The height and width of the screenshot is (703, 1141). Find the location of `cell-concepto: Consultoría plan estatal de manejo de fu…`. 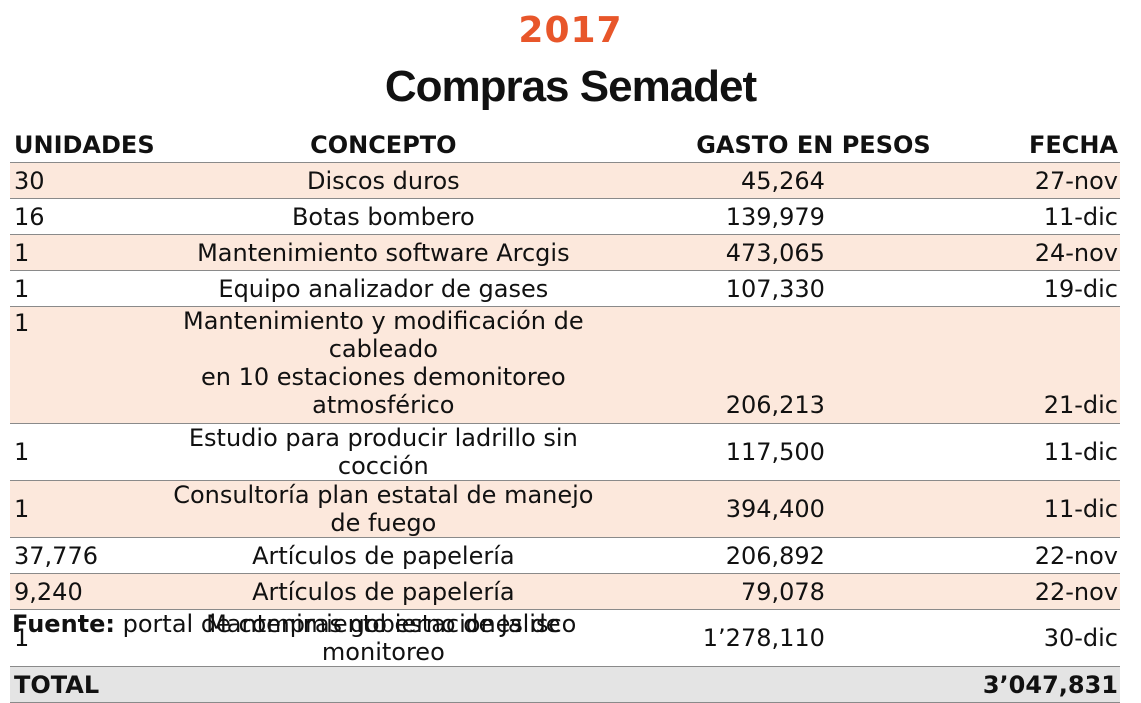

cell-concepto: Consultoría plan estatal de manejo de fu… is located at coordinates (383, 509).